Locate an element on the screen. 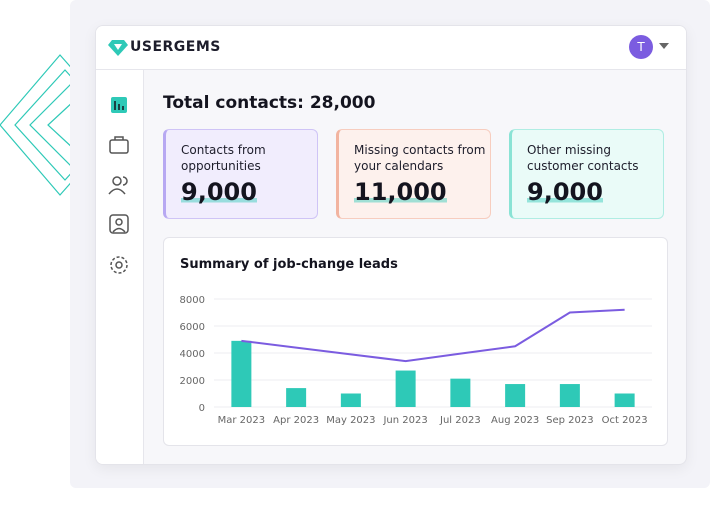 Image resolution: width=726 pixels, height=520 pixels. sidebar is located at coordinates (120, 267).